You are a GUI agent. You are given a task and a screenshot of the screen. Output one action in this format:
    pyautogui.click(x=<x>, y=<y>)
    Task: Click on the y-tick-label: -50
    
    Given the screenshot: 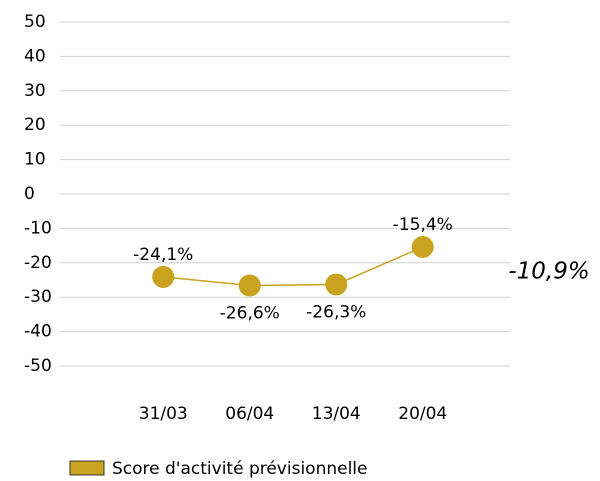 What is the action you would take?
    pyautogui.click(x=38, y=366)
    